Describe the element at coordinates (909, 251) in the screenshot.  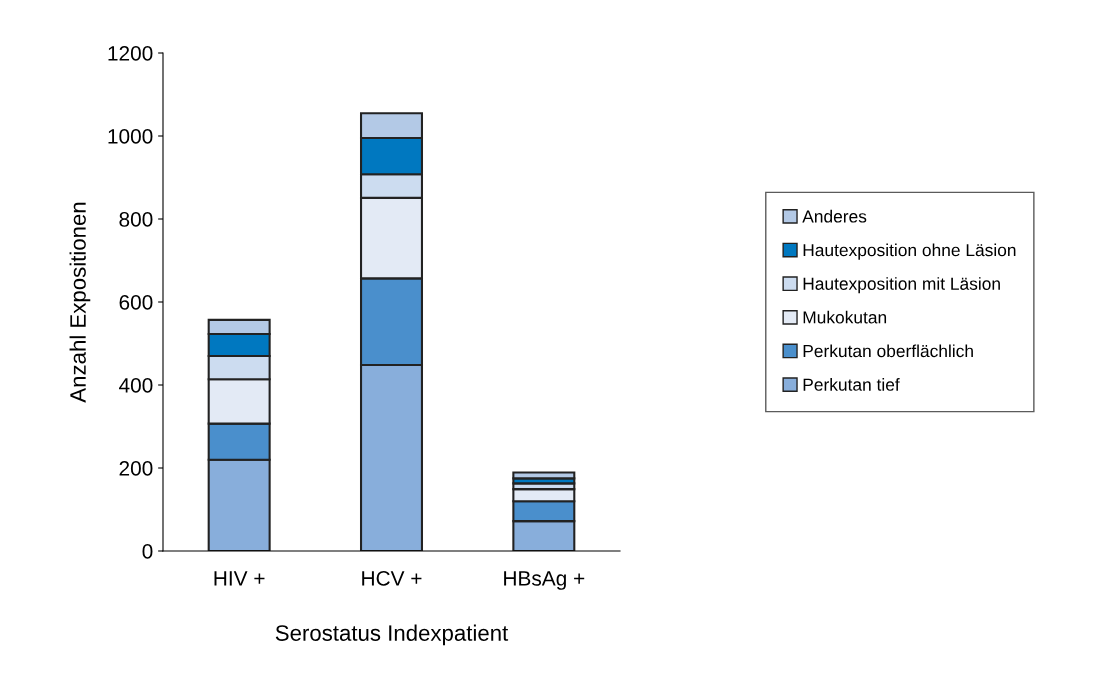
I see `legend-label: Hautexposition ohne Läsion` at that location.